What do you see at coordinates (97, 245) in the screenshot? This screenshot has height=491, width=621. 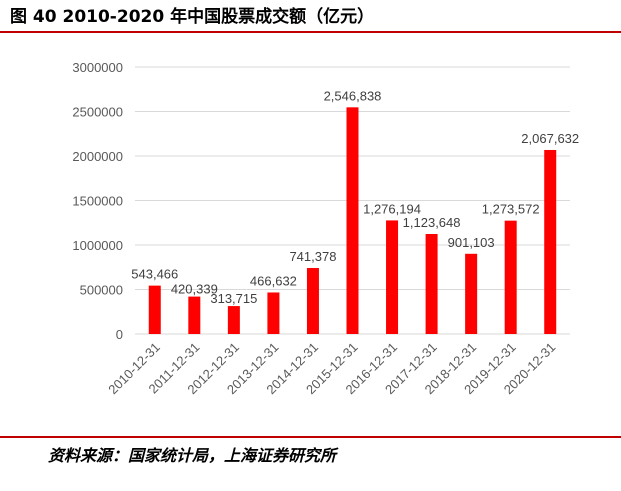 I see `y-tick-label: 1000000` at bounding box center [97, 245].